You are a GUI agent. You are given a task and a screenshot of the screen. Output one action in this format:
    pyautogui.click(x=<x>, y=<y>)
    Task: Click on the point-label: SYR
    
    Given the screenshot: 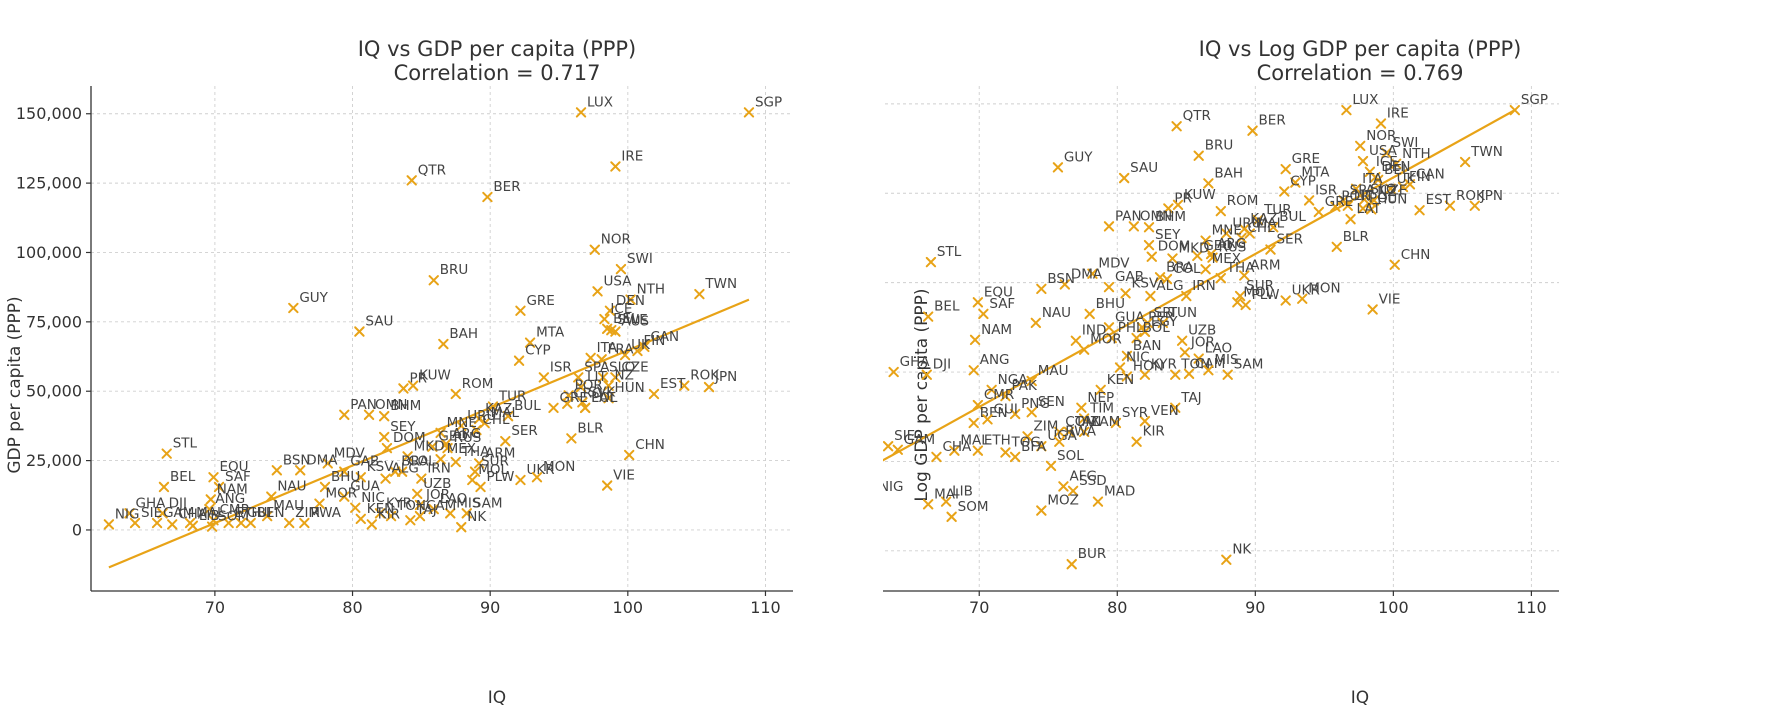 What is the action you would take?
    pyautogui.click(x=1135, y=413)
    